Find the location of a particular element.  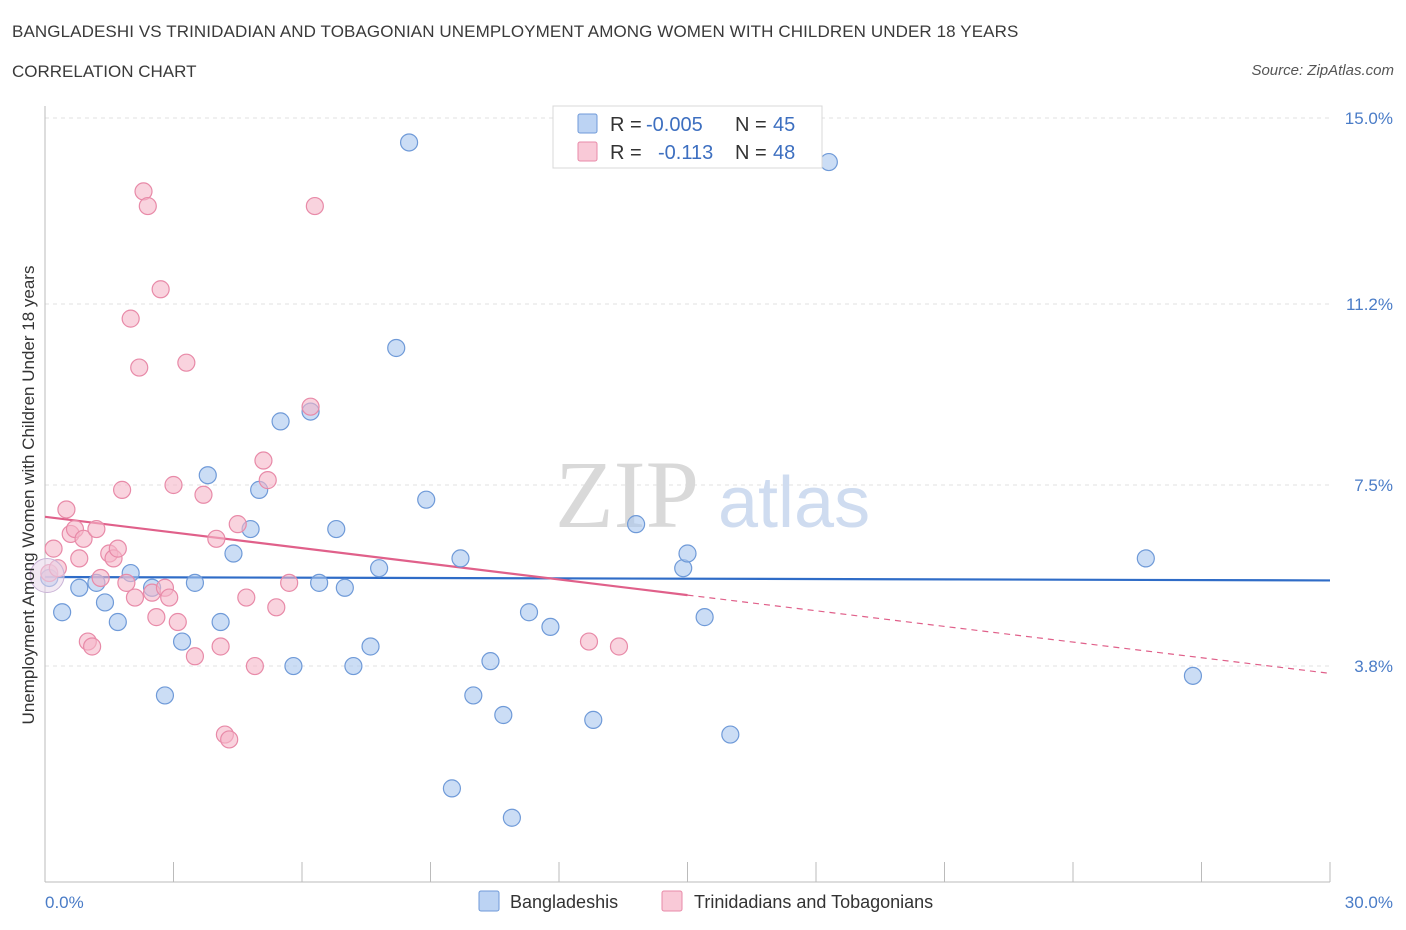

watermark: ZIP atlas is located at coordinates (712, 494).